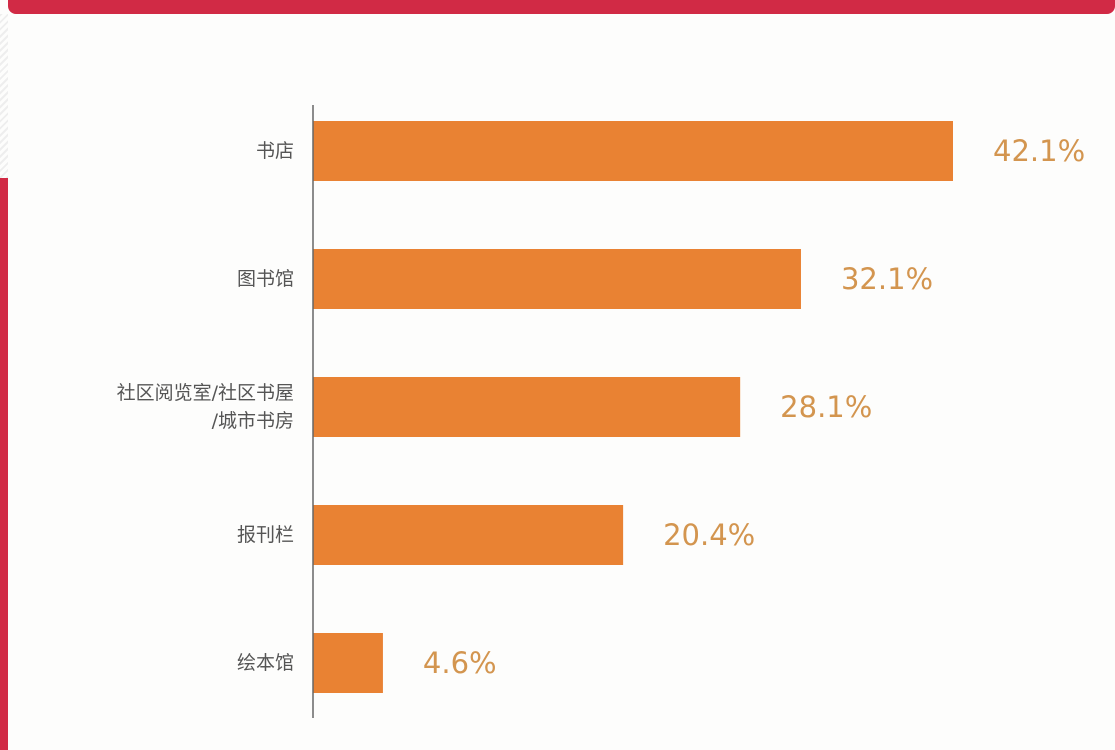  I want to click on category-label: 图书馆, so click(265, 279).